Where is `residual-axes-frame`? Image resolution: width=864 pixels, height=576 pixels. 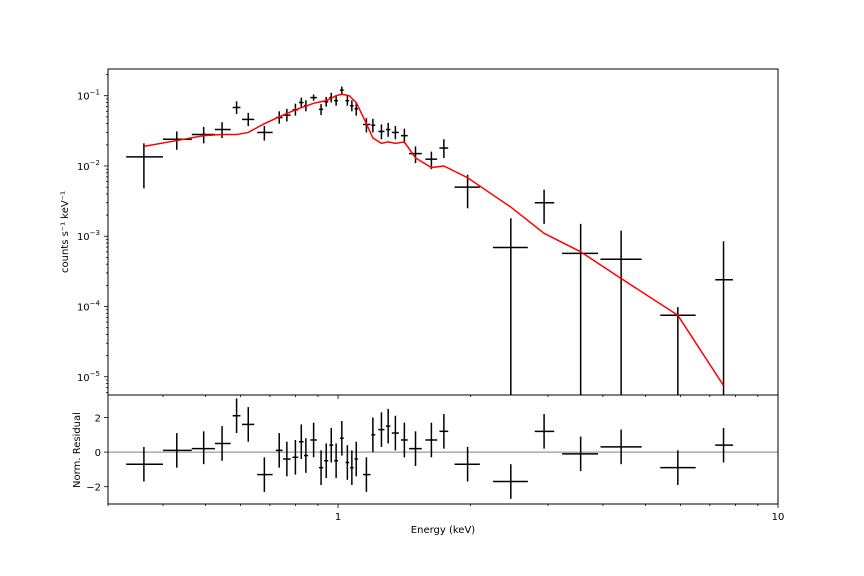 residual-axes-frame is located at coordinates (443, 449).